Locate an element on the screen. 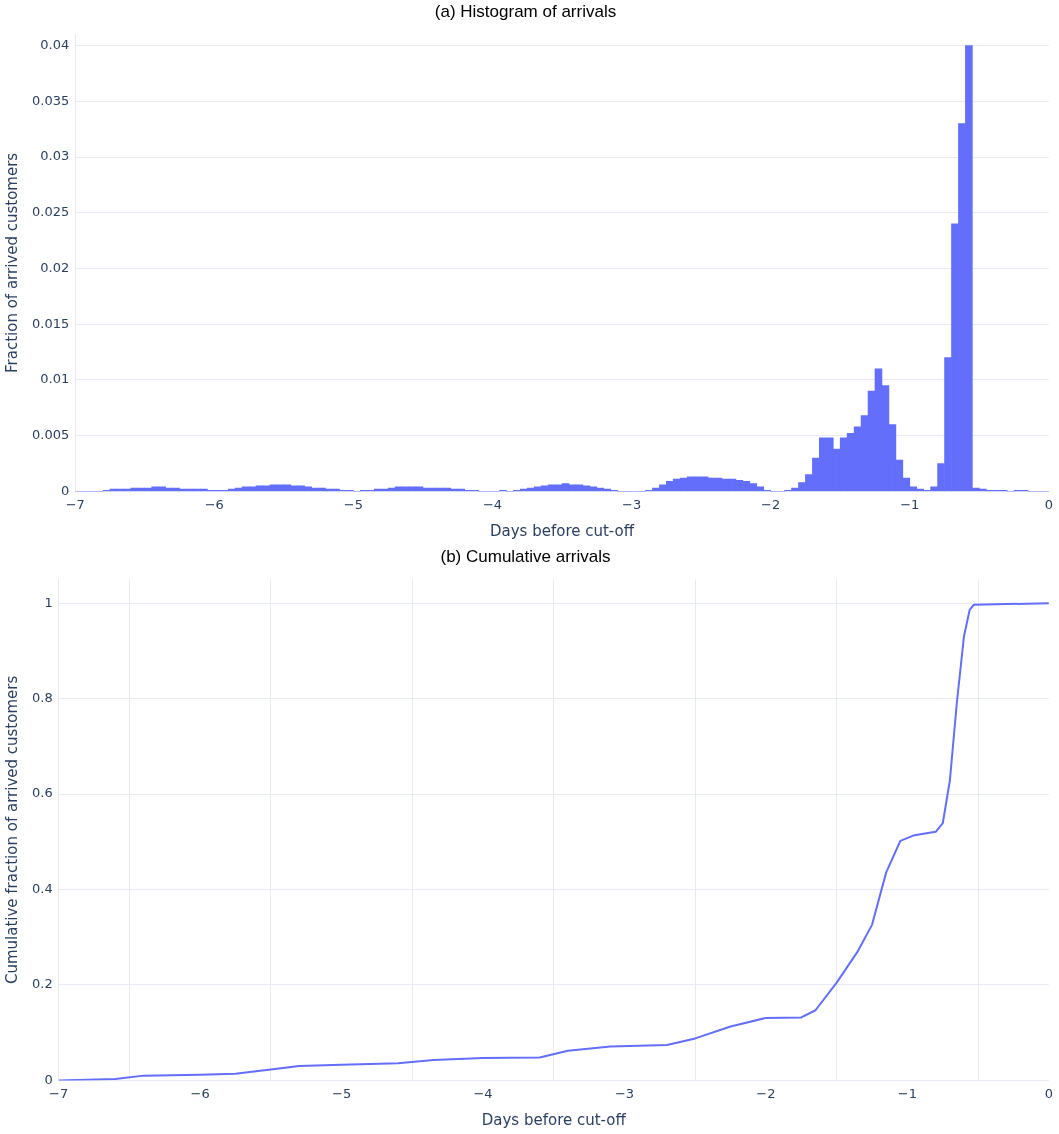 Image resolution: width=1059 pixels, height=1134 pixels. chart-title: (b) Cumulative arrivals is located at coordinates (525, 556).